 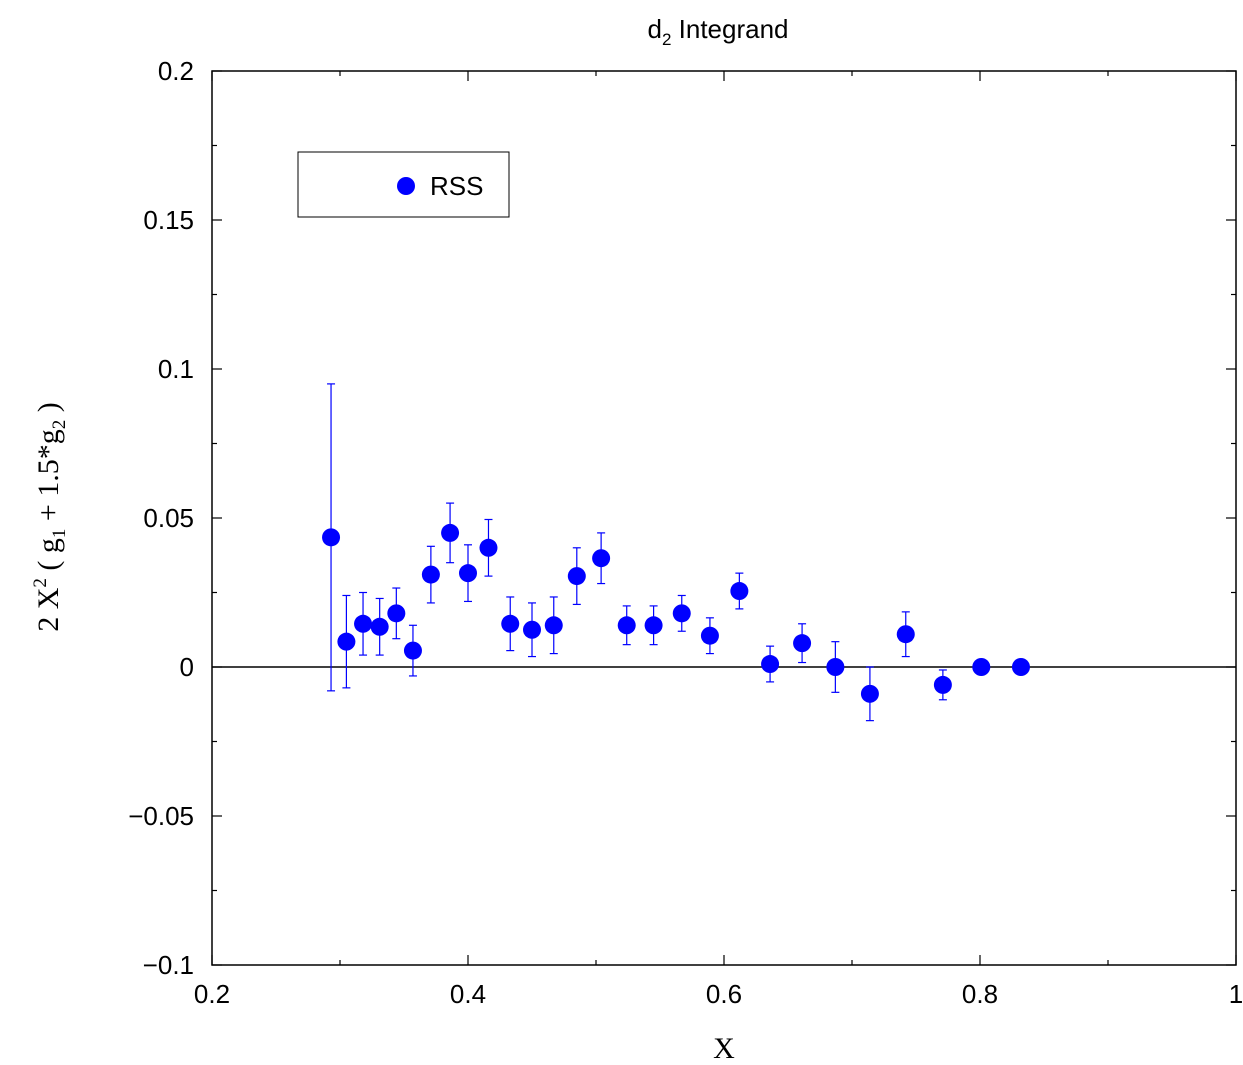 What do you see at coordinates (212, 994) in the screenshot?
I see `x-tick-label: 0.2` at bounding box center [212, 994].